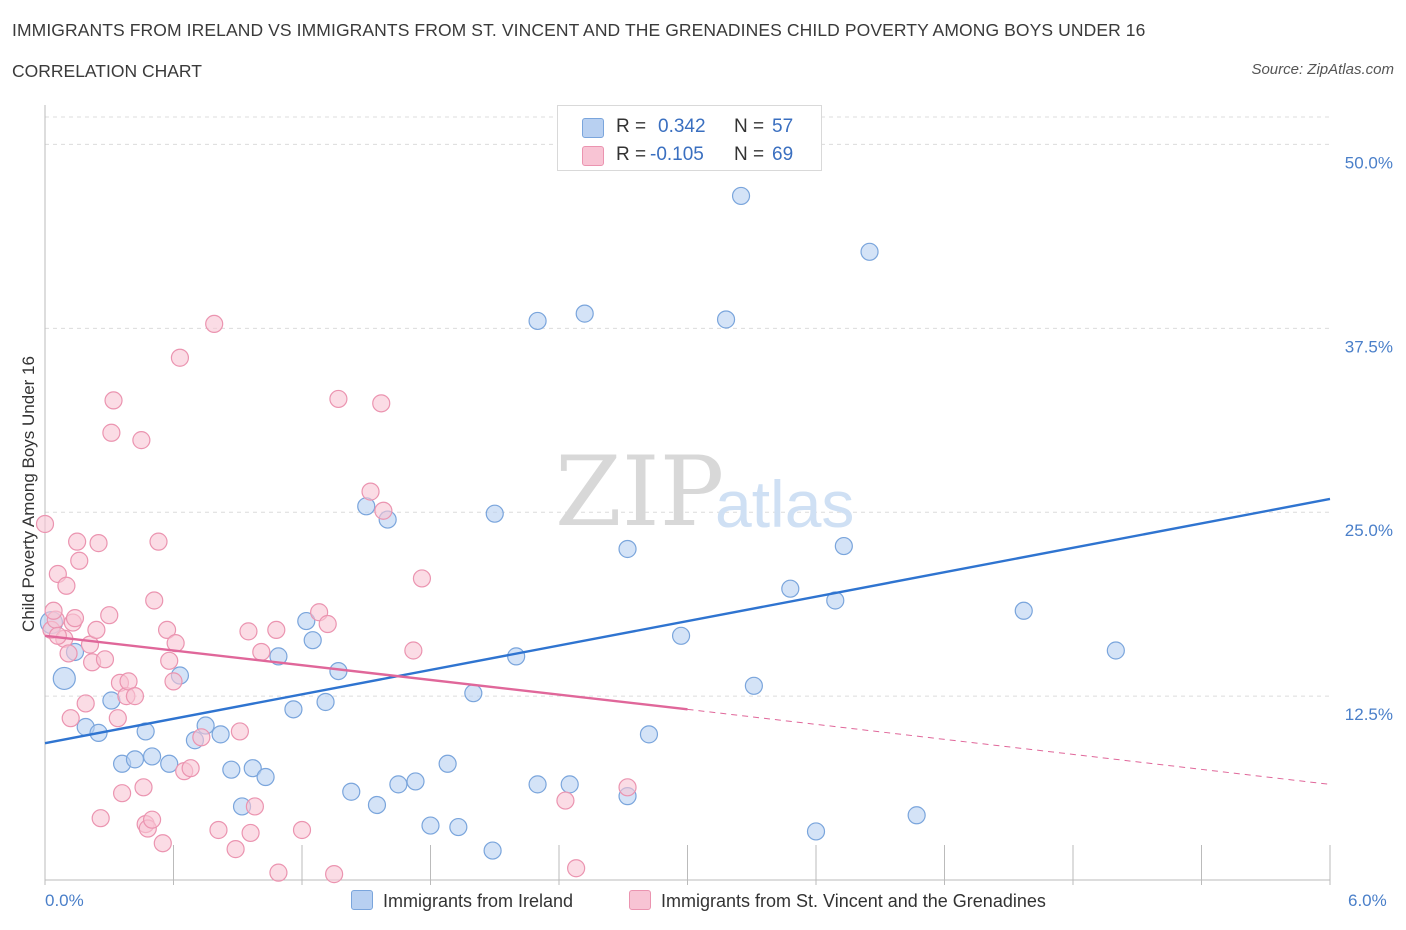 This screenshot has height=930, width=1406. I want to click on legend-r-value: -0.105, so click(677, 154).